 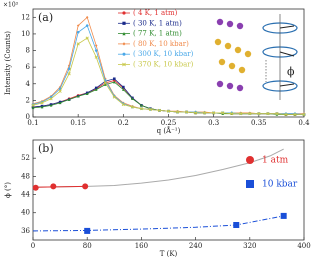 I want to click on legend-label: ( 370 K, 10 kbar), so click(x=163, y=65).